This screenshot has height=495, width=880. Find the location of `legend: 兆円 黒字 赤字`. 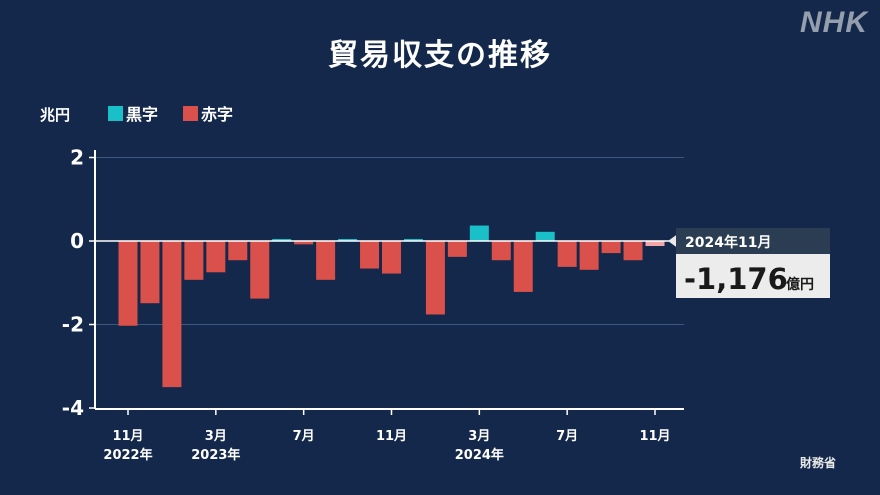

legend: 兆円 黒字 赤字 is located at coordinates (136, 114).